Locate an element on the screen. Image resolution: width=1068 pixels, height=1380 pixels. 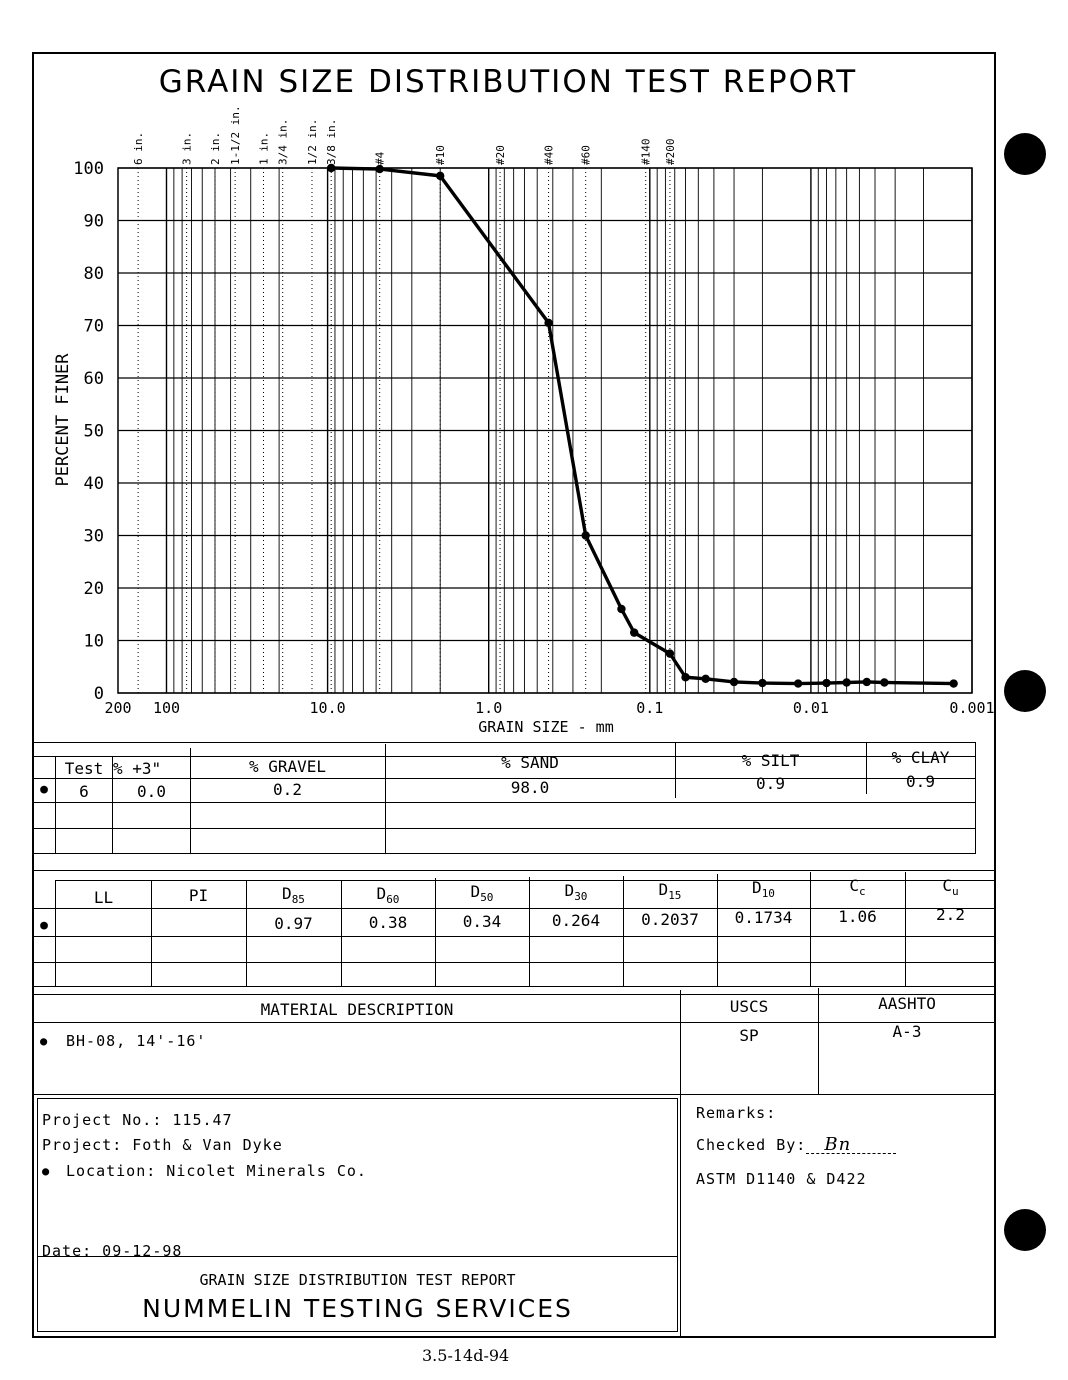
cell-plus3: 0.0 is located at coordinates (151, 791).